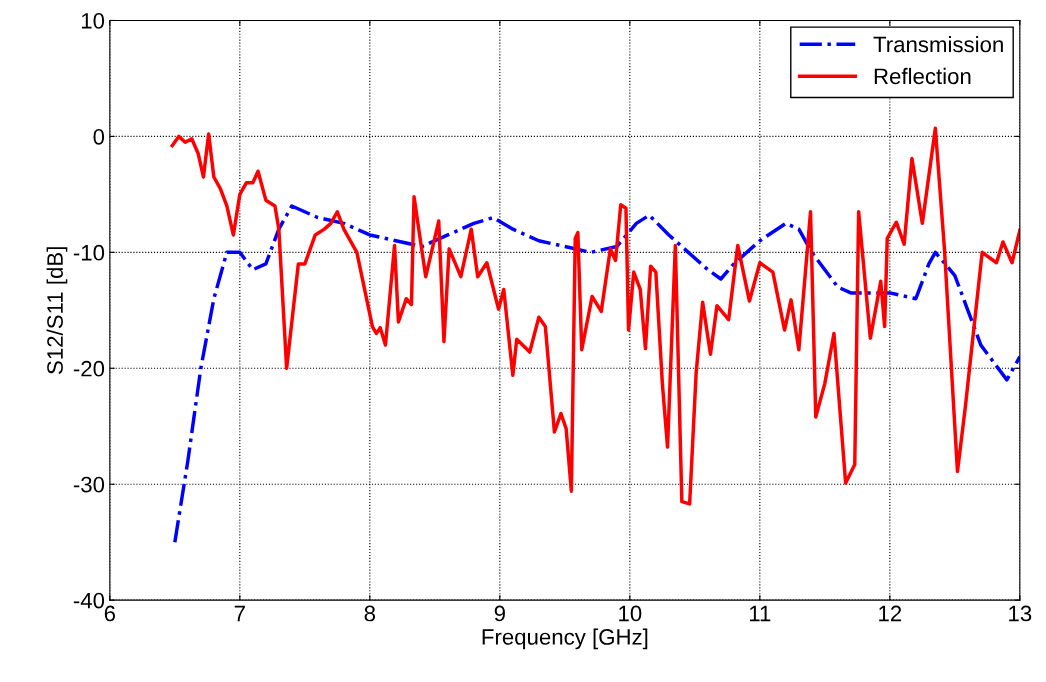 The height and width of the screenshot is (682, 1046). What do you see at coordinates (499, 613) in the screenshot?
I see `x-tick-label: 9` at bounding box center [499, 613].